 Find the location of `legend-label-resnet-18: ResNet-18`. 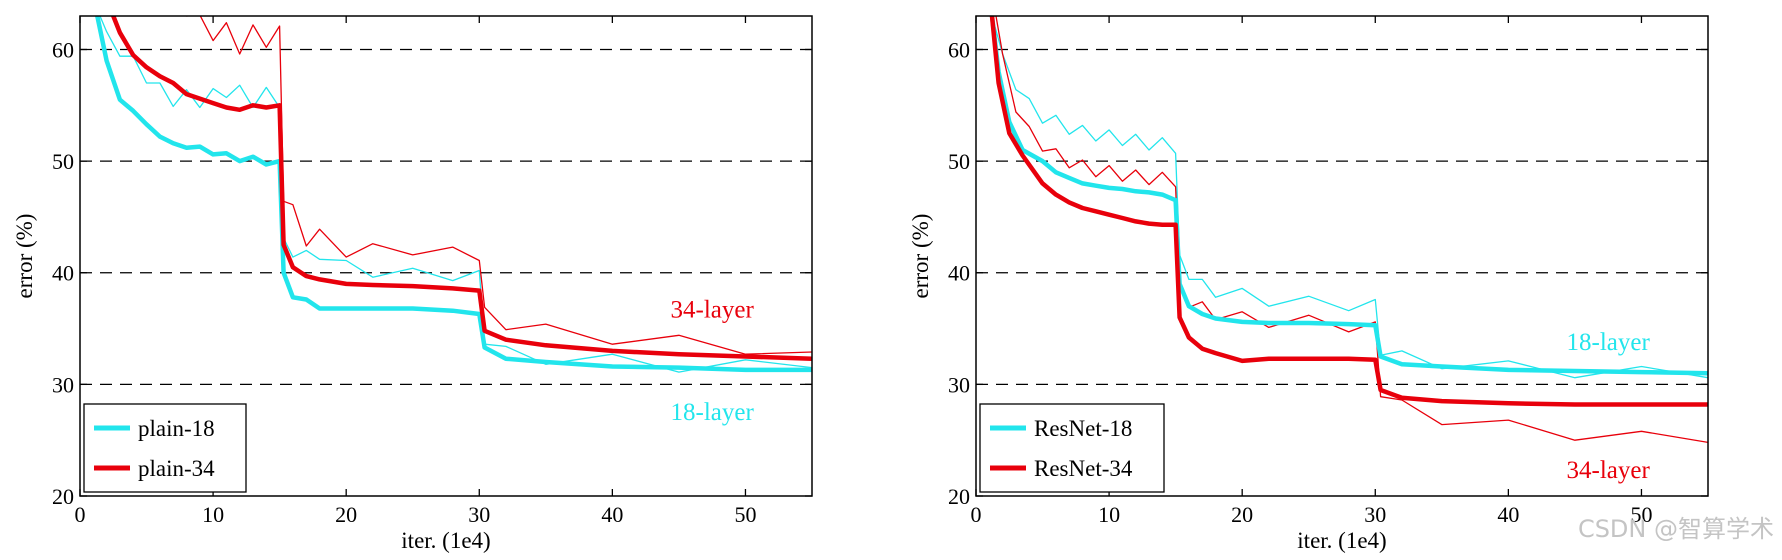

legend-label-resnet-18: ResNet-18 is located at coordinates (1083, 428).